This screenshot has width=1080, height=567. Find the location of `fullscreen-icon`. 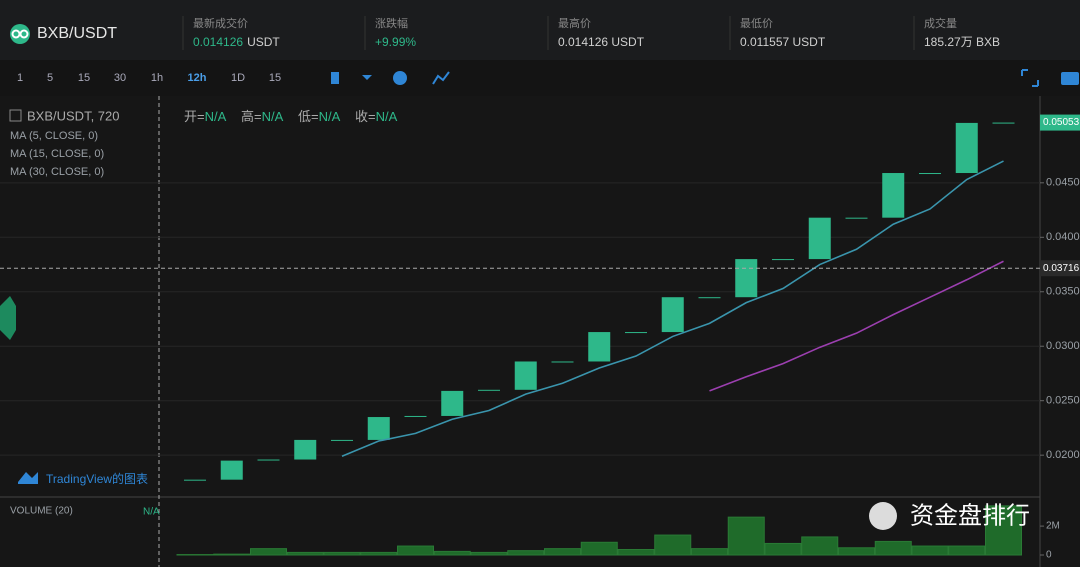

fullscreen-icon is located at coordinates (1030, 78).